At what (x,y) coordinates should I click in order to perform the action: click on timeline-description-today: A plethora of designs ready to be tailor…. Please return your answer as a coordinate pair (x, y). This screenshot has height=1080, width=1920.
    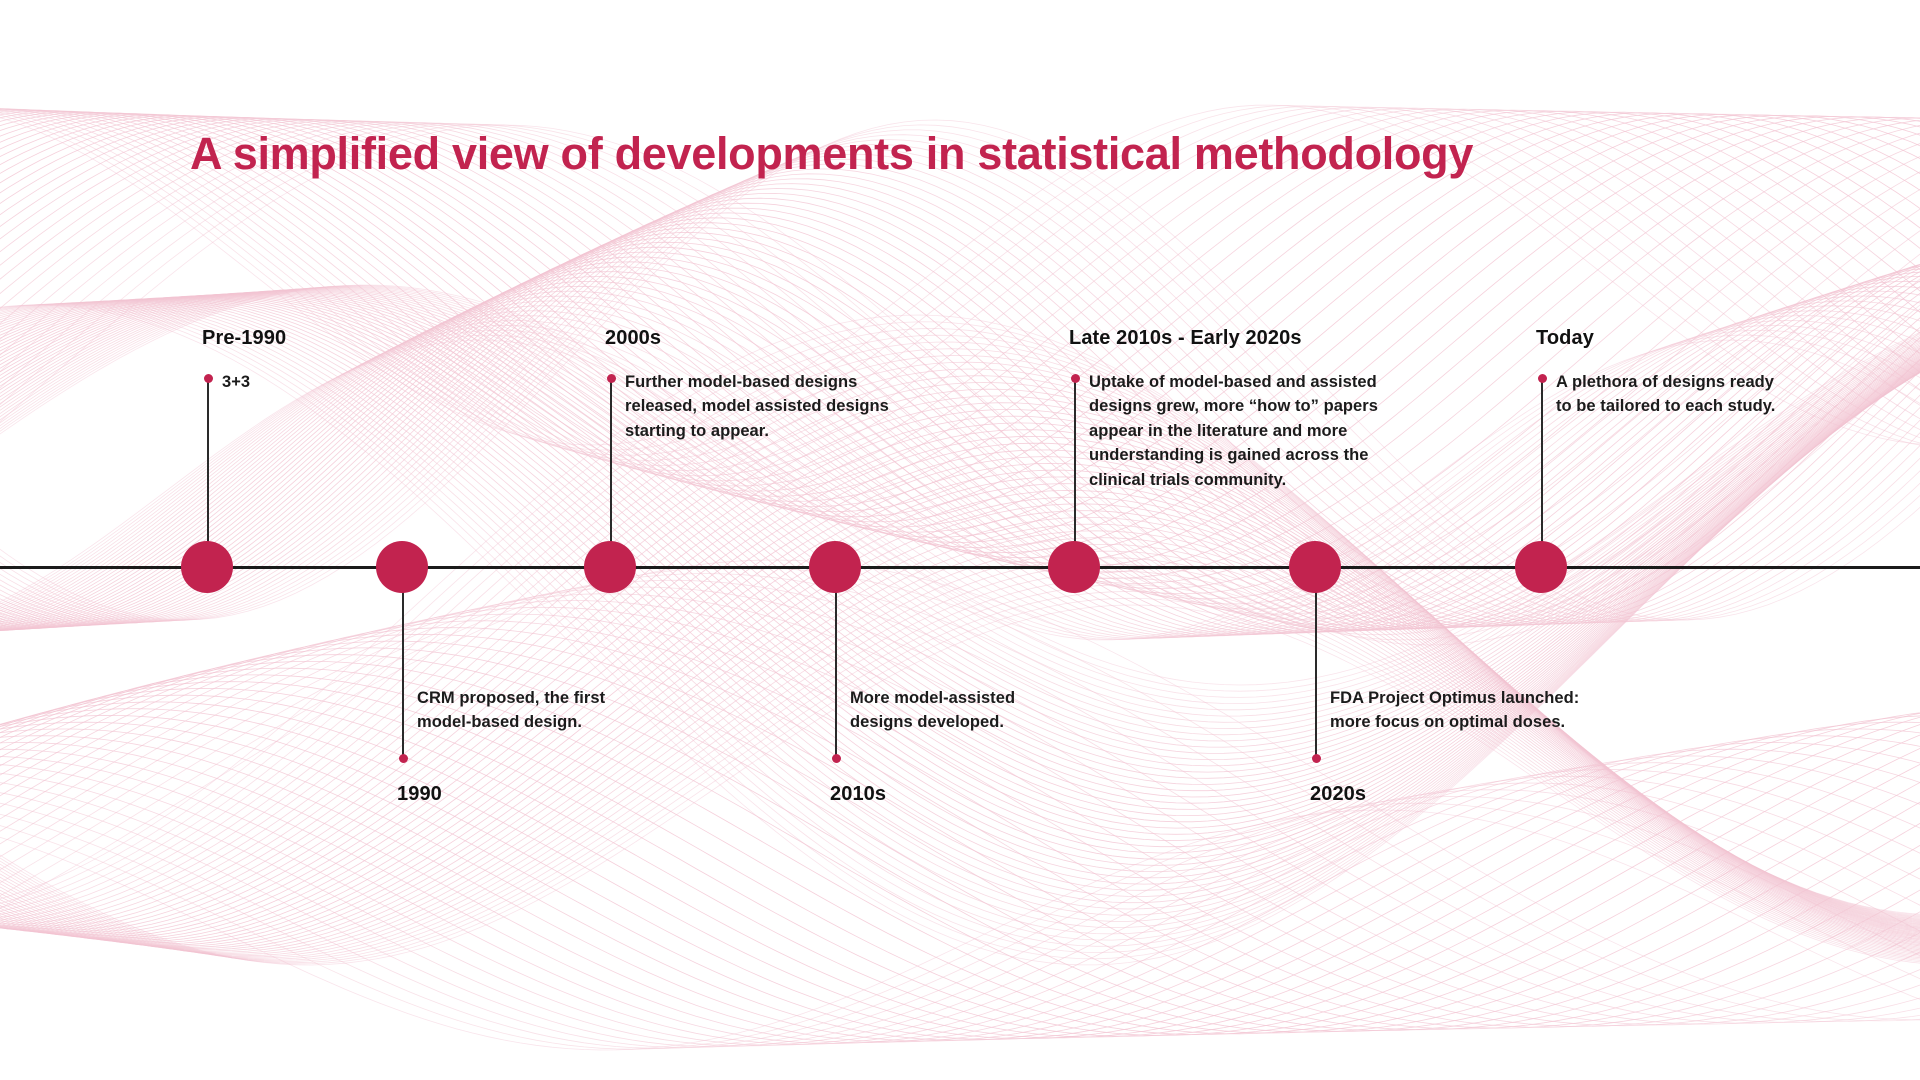
    Looking at the image, I should click on (1666, 394).